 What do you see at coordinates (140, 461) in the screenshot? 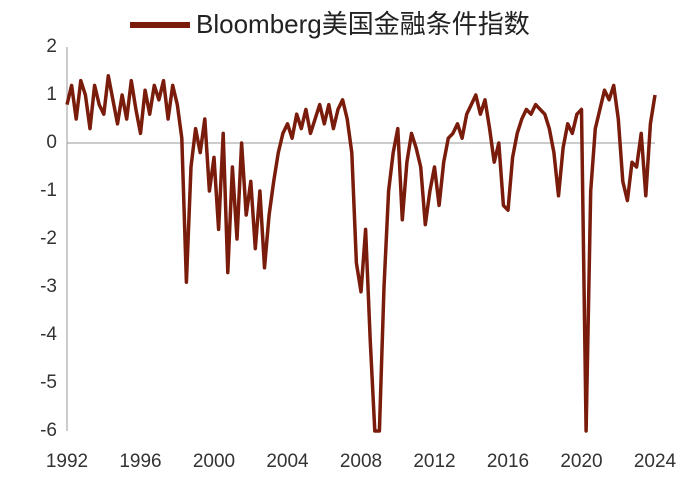
I see `x-tick-label: 1996` at bounding box center [140, 461].